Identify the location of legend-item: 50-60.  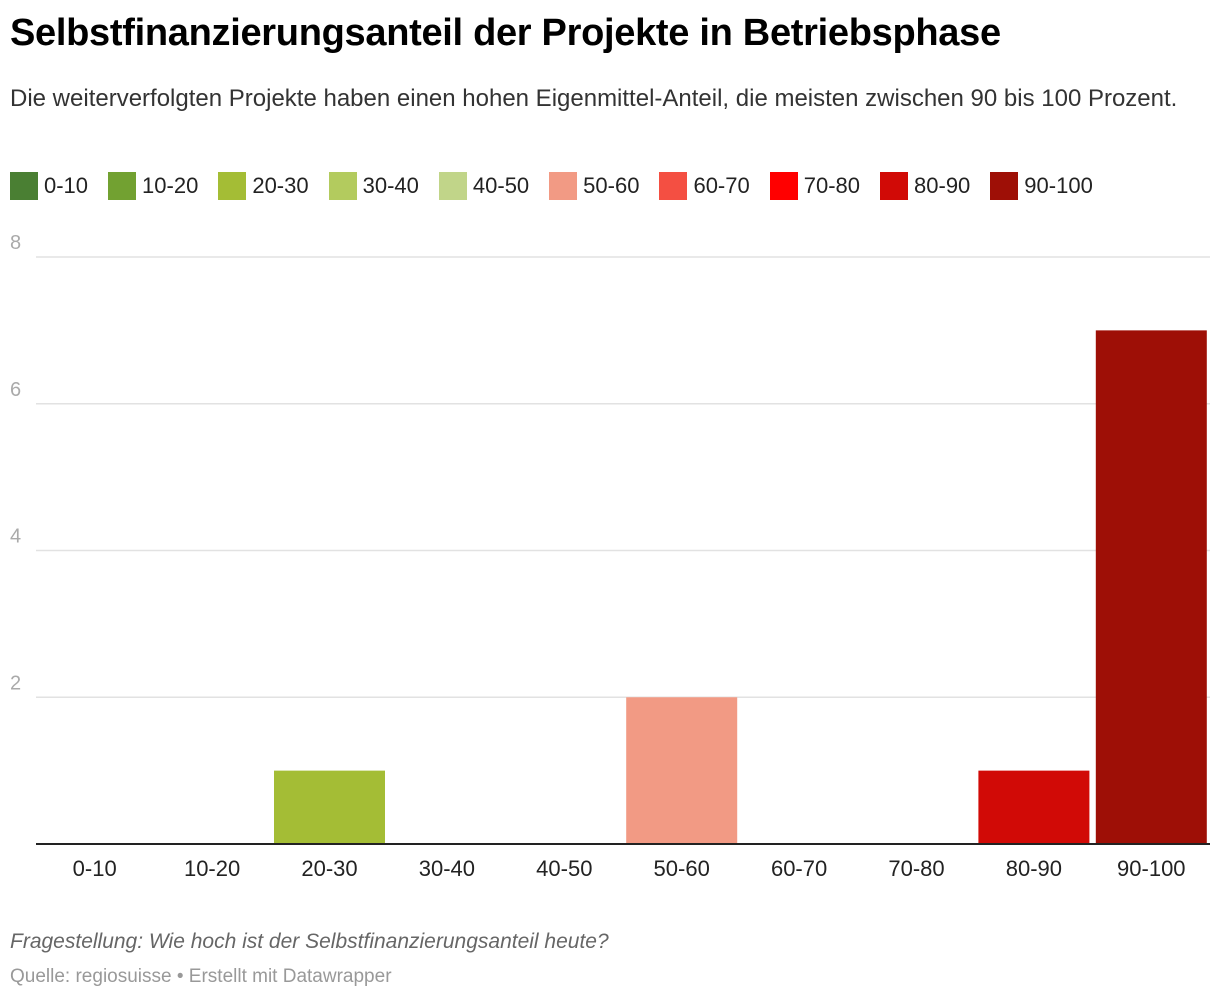
(594, 186).